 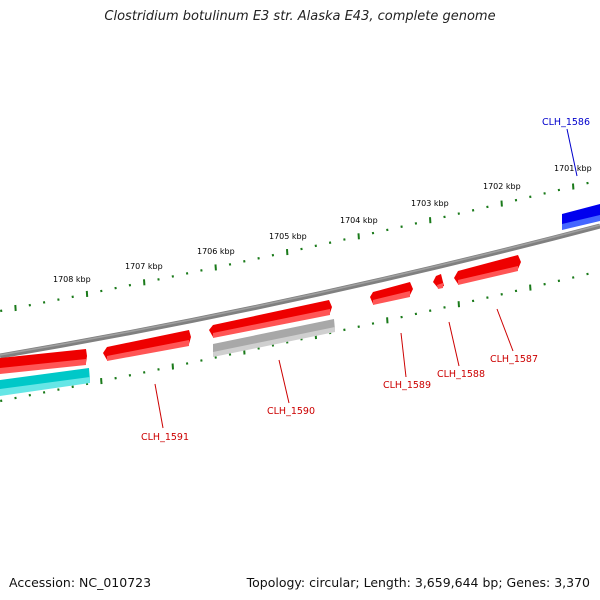 What do you see at coordinates (514, 359) in the screenshot?
I see `gene-label-clh-1587: CLH_1587` at bounding box center [514, 359].